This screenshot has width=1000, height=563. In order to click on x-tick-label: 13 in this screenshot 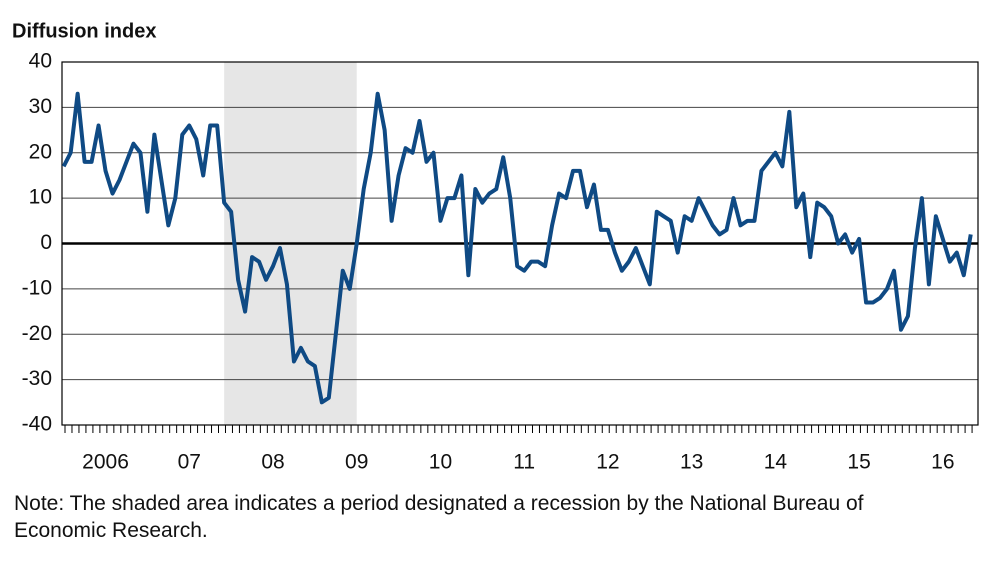, I will do `click(691, 462)`.